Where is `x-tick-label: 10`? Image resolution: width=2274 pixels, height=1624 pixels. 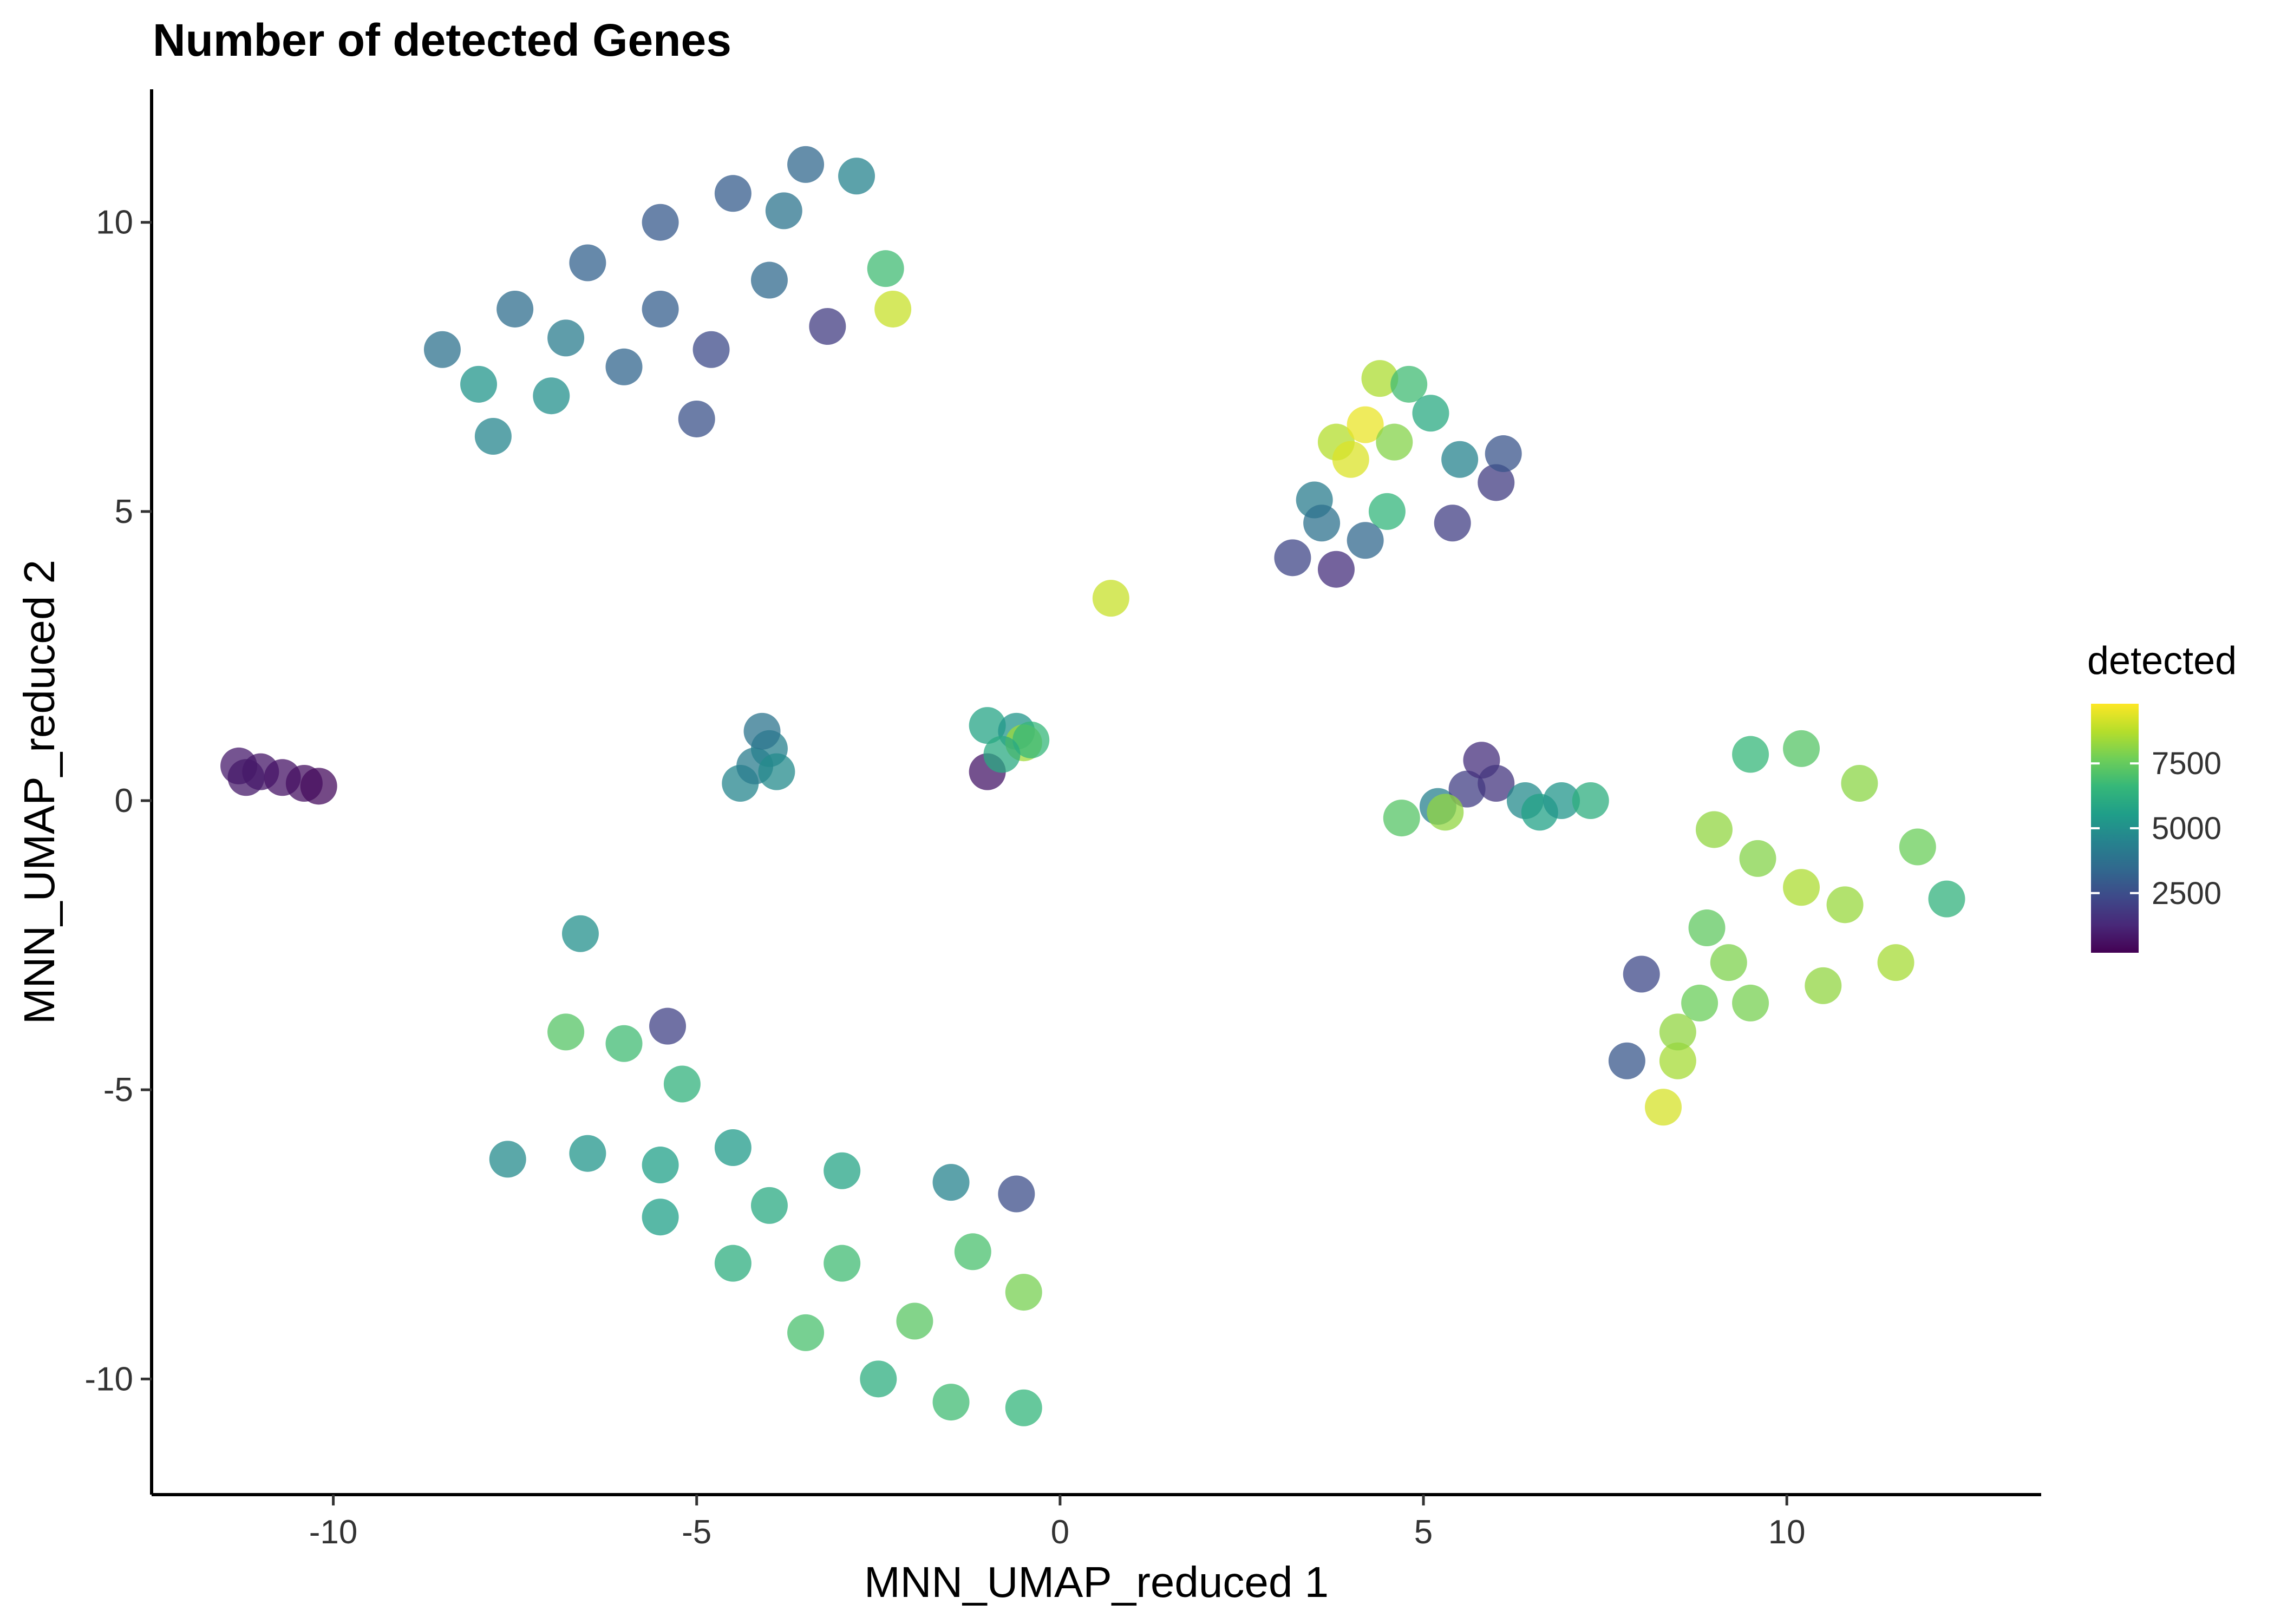
x-tick-label: 10 is located at coordinates (1787, 1533).